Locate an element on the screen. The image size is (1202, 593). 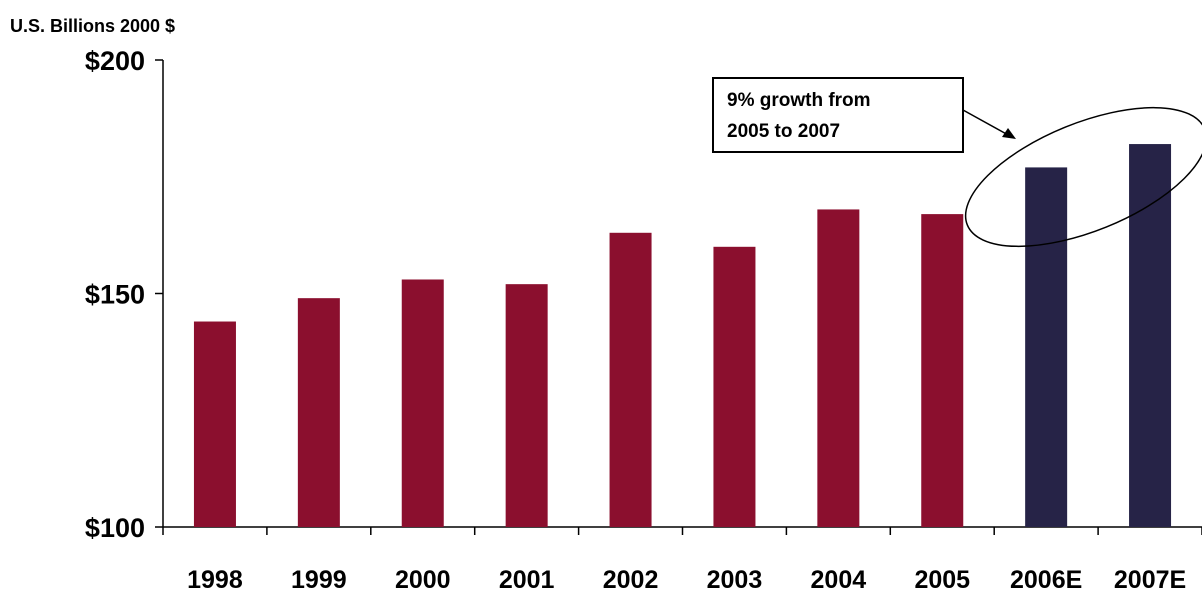
y-tick-label: $200 is located at coordinates (115, 61).